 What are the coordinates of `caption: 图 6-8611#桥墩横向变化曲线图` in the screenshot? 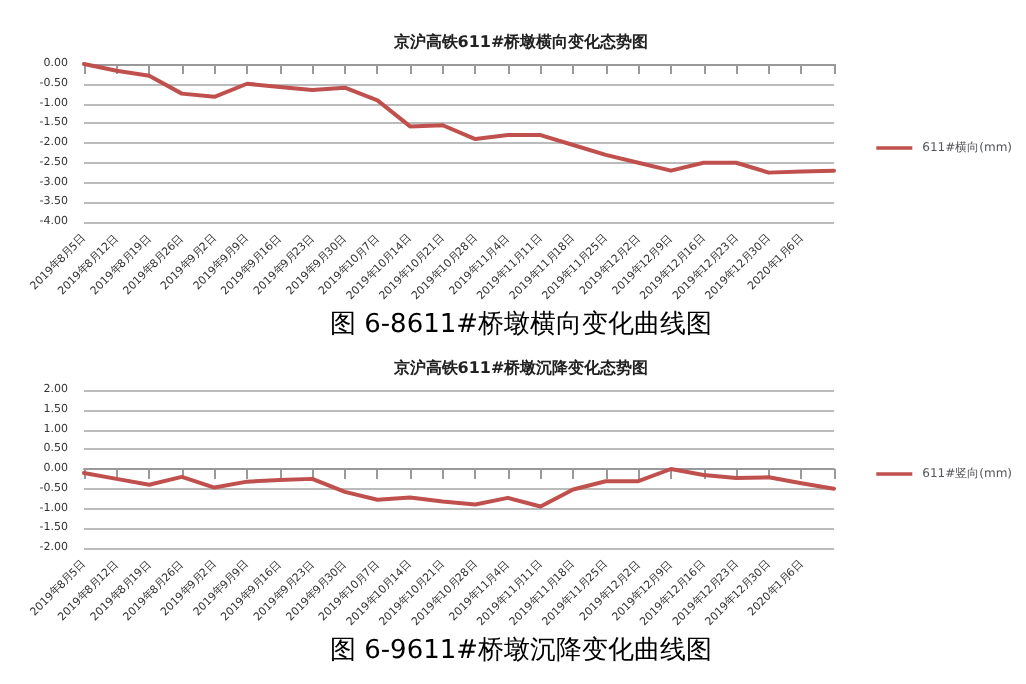 It's located at (521, 325).